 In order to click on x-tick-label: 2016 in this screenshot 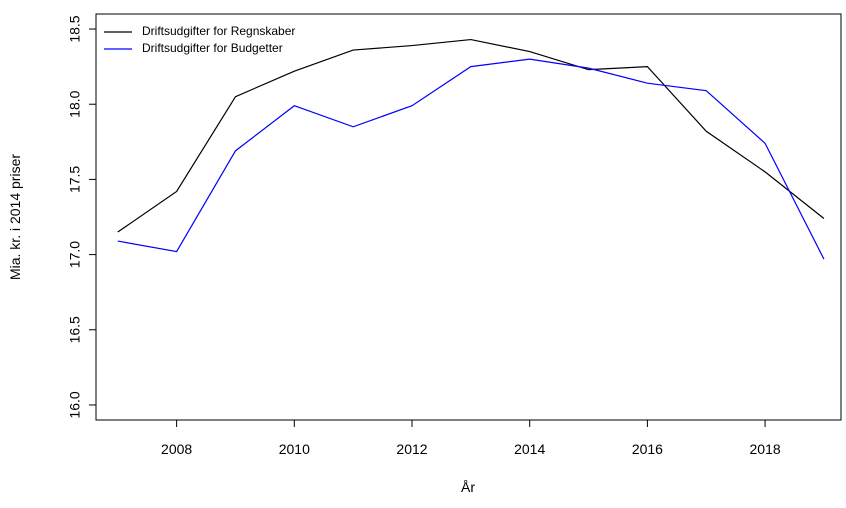, I will do `click(647, 449)`.